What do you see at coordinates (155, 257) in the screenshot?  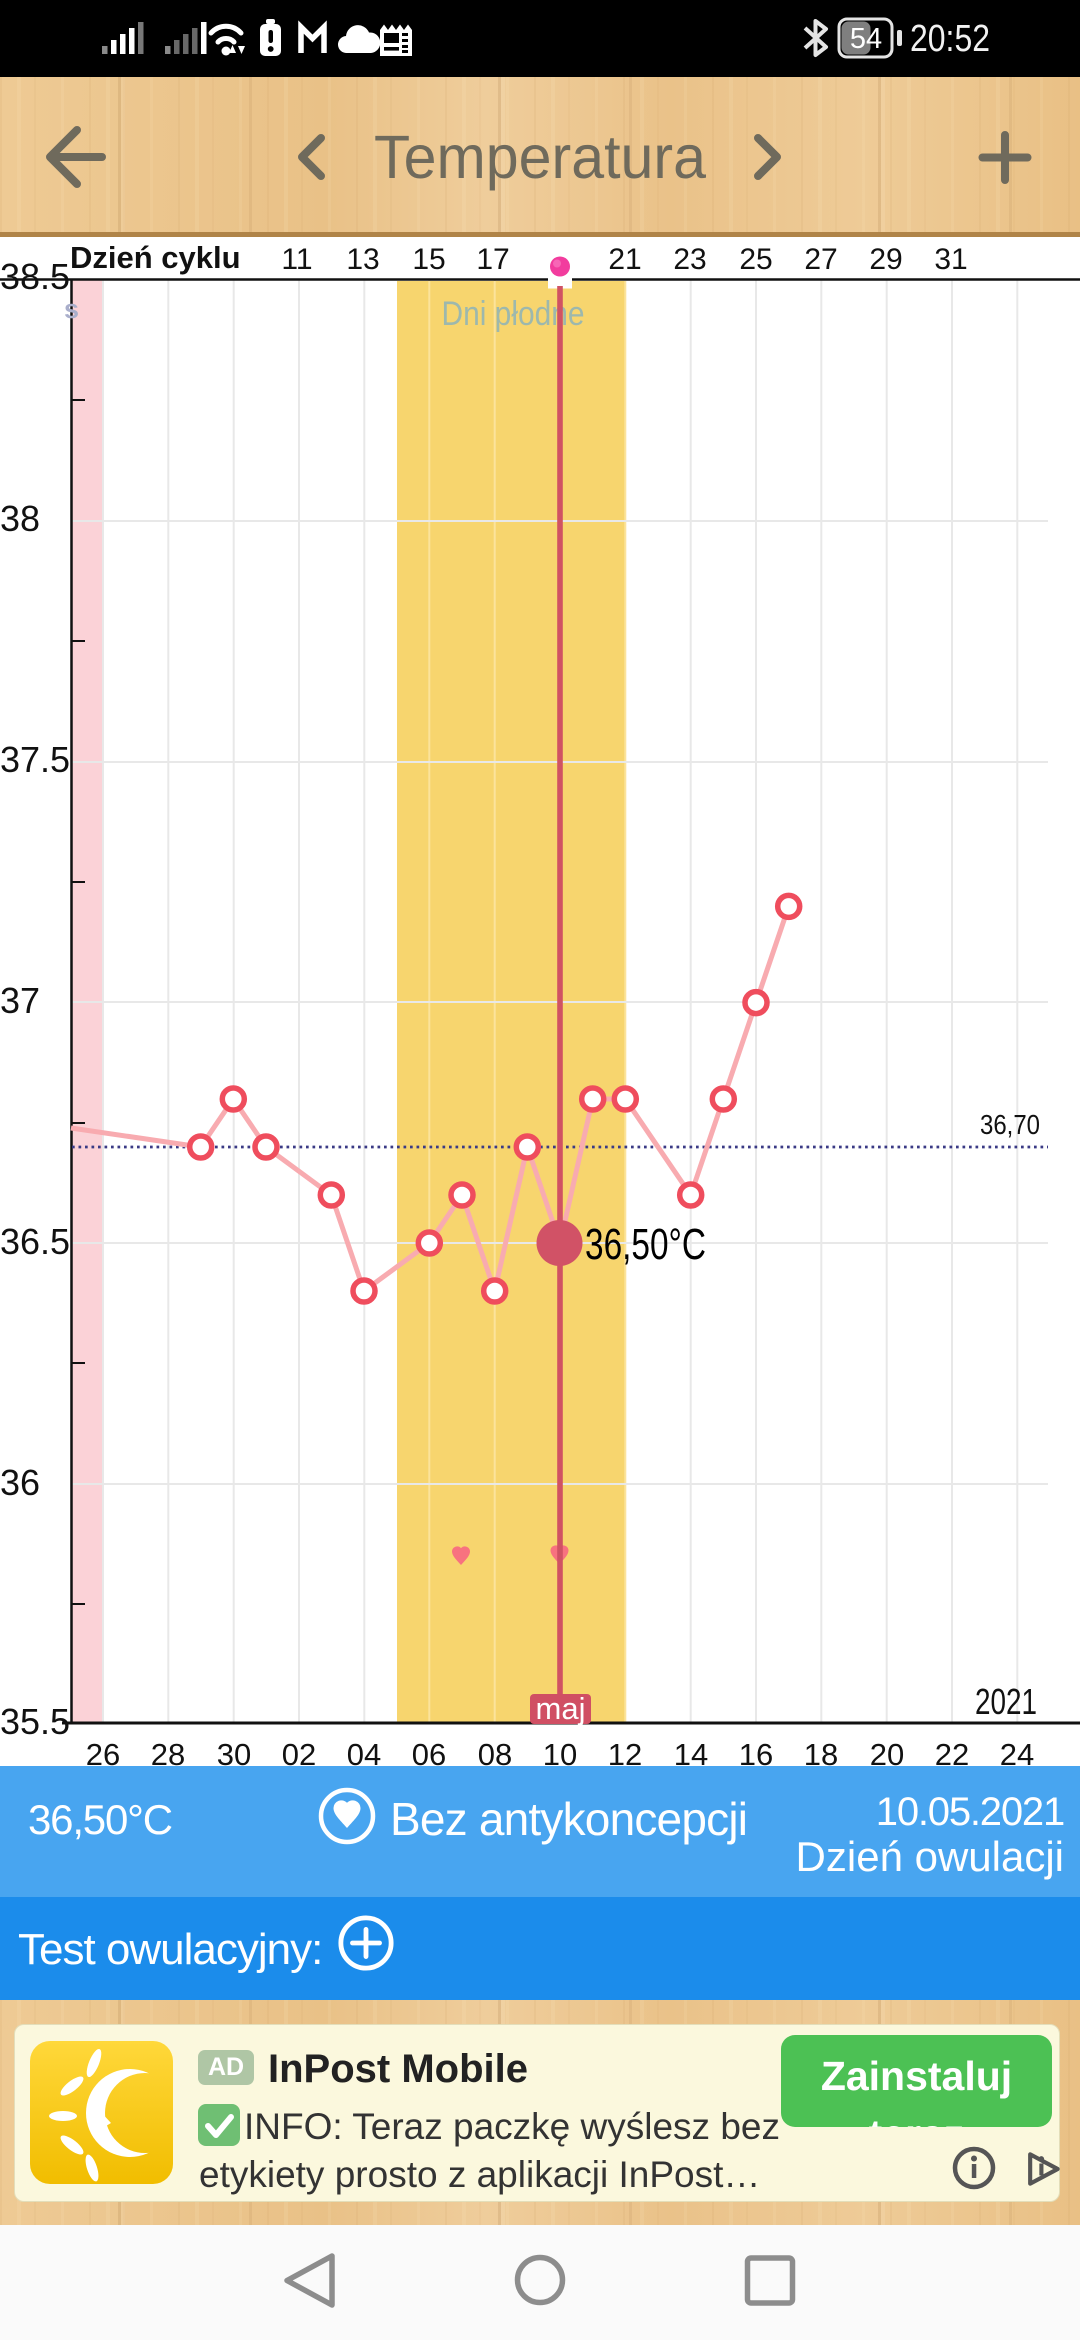 I see `svg-text: Dzień cyklu` at bounding box center [155, 257].